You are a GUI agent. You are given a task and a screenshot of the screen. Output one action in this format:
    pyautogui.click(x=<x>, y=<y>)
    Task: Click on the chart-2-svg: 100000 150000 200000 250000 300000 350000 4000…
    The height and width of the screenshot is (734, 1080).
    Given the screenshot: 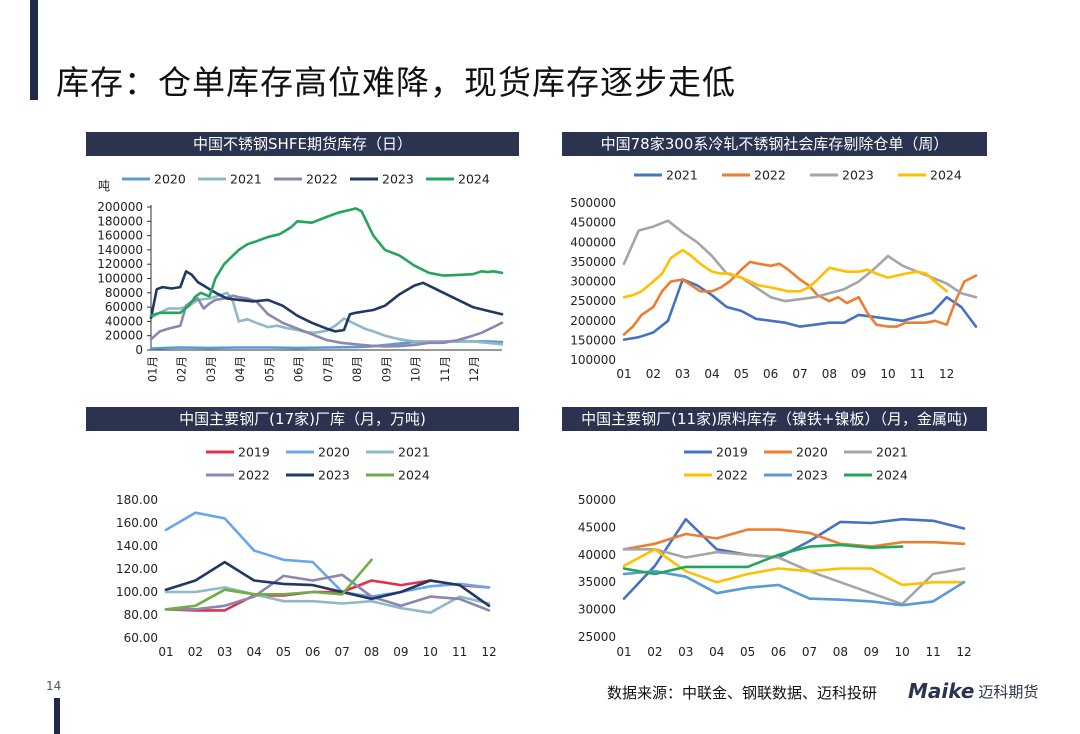 What is the action you would take?
    pyautogui.click(x=774, y=274)
    